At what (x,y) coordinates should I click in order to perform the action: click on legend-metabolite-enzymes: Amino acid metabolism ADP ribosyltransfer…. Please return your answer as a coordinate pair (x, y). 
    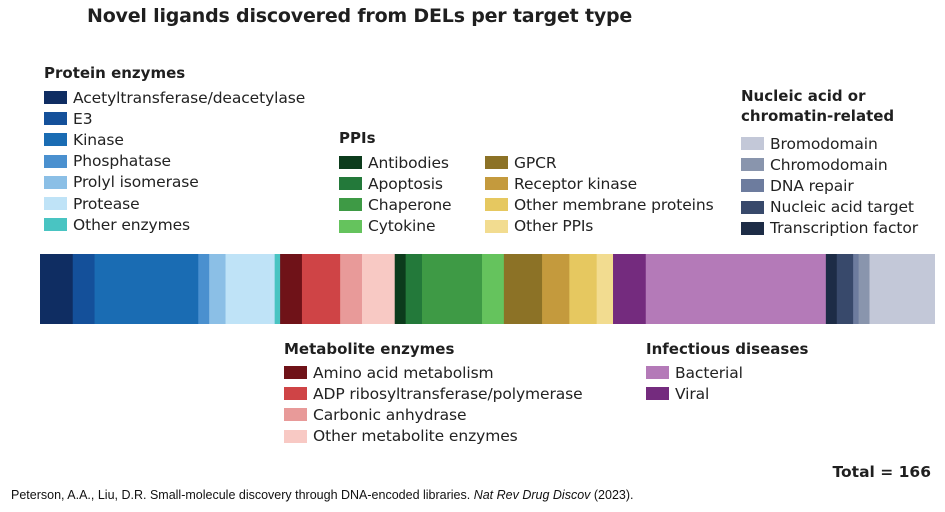
    Looking at the image, I should click on (433, 404).